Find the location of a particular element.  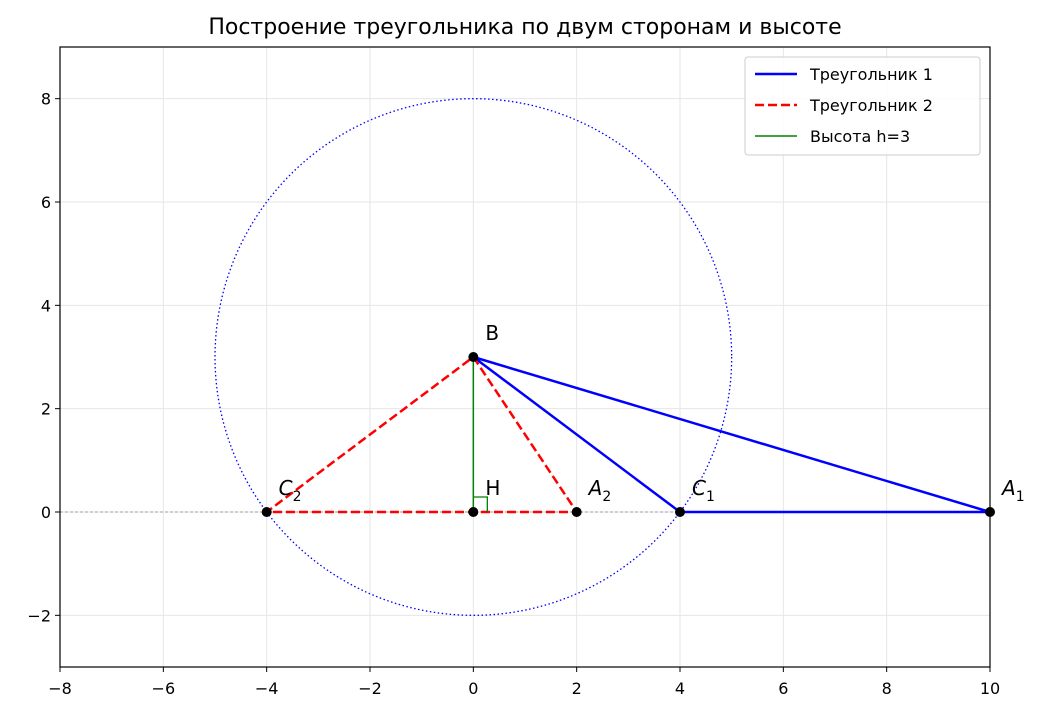

point-label: C1 is located at coordinates (703, 490).